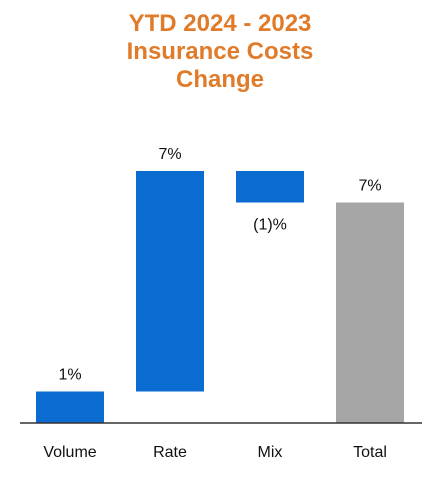 The image size is (440, 480). What do you see at coordinates (169, 154) in the screenshot?
I see `data-label-rate: 7%` at bounding box center [169, 154].